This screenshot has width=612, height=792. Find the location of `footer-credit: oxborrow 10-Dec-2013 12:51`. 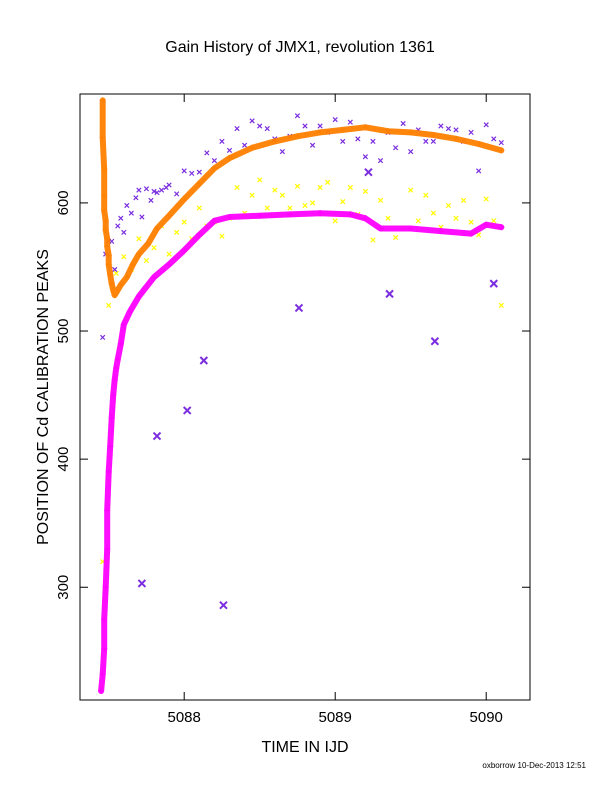

footer-credit: oxborrow 10-Dec-2013 12:51 is located at coordinates (534, 765).